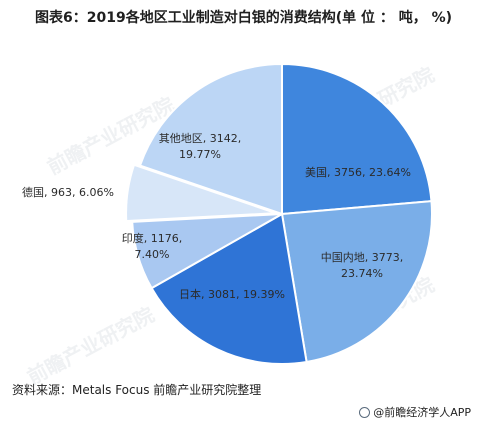  I want to click on slice-label-1: 中国内地, 3773, 23.74%, so click(362, 265).